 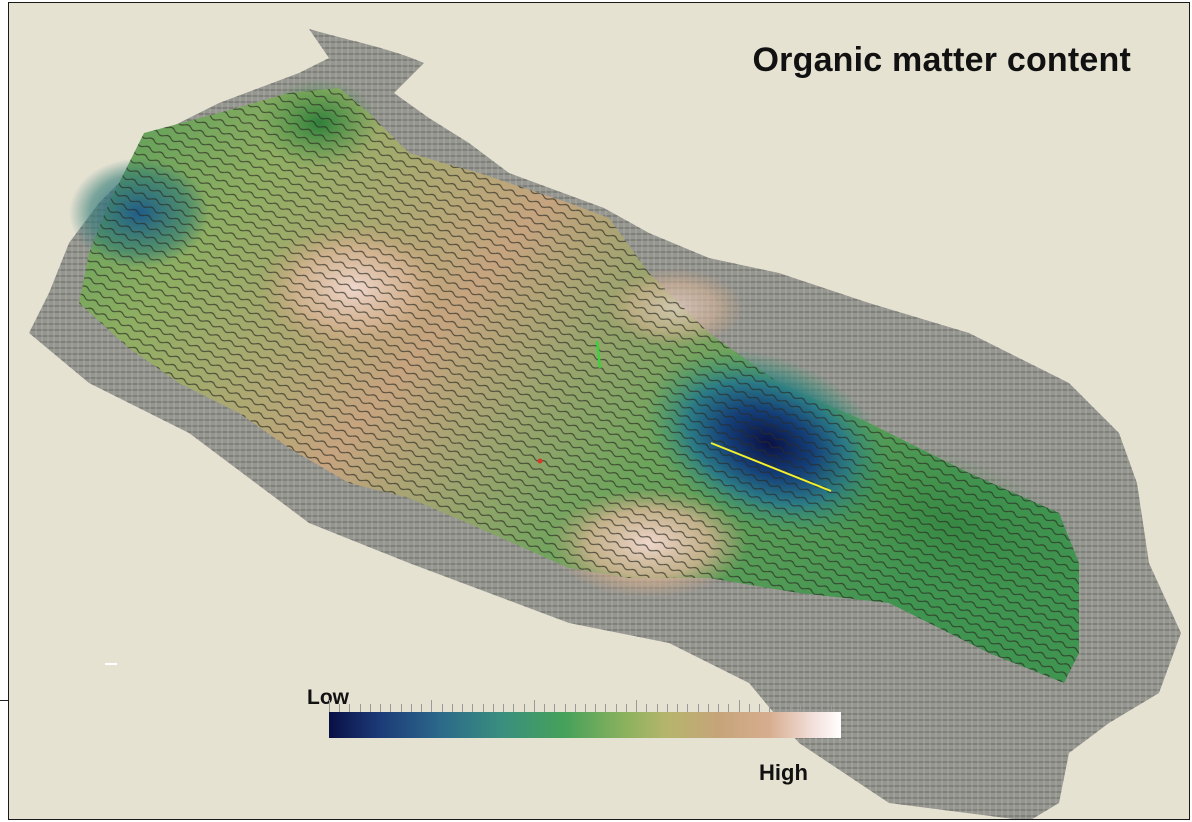 What do you see at coordinates (328, 697) in the screenshot?
I see `colorbar-low-label: Low` at bounding box center [328, 697].